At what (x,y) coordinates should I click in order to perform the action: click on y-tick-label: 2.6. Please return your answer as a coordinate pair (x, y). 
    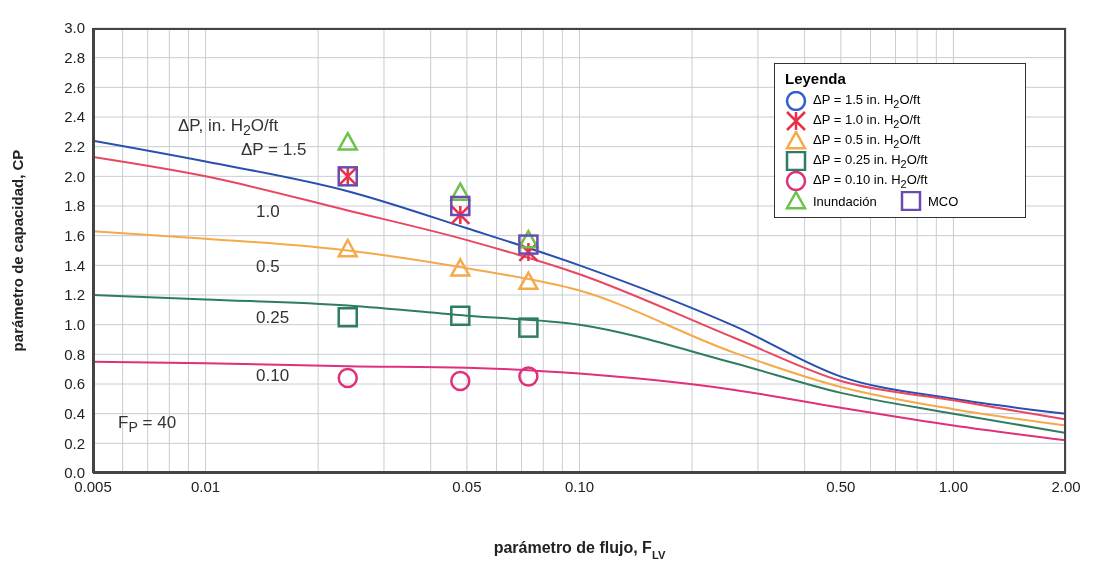
    Looking at the image, I should click on (74, 87).